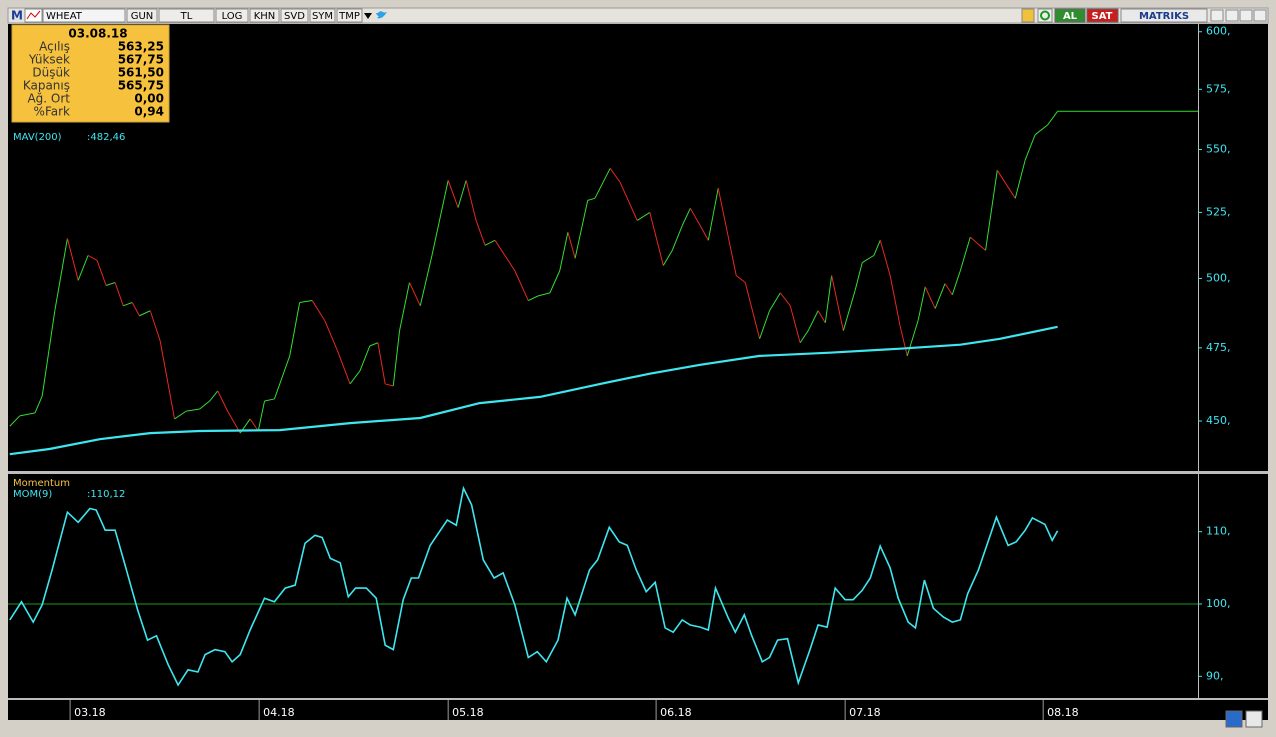 The width and height of the screenshot is (1276, 737). I want to click on toolbar-button-label: GUN, so click(142, 16).